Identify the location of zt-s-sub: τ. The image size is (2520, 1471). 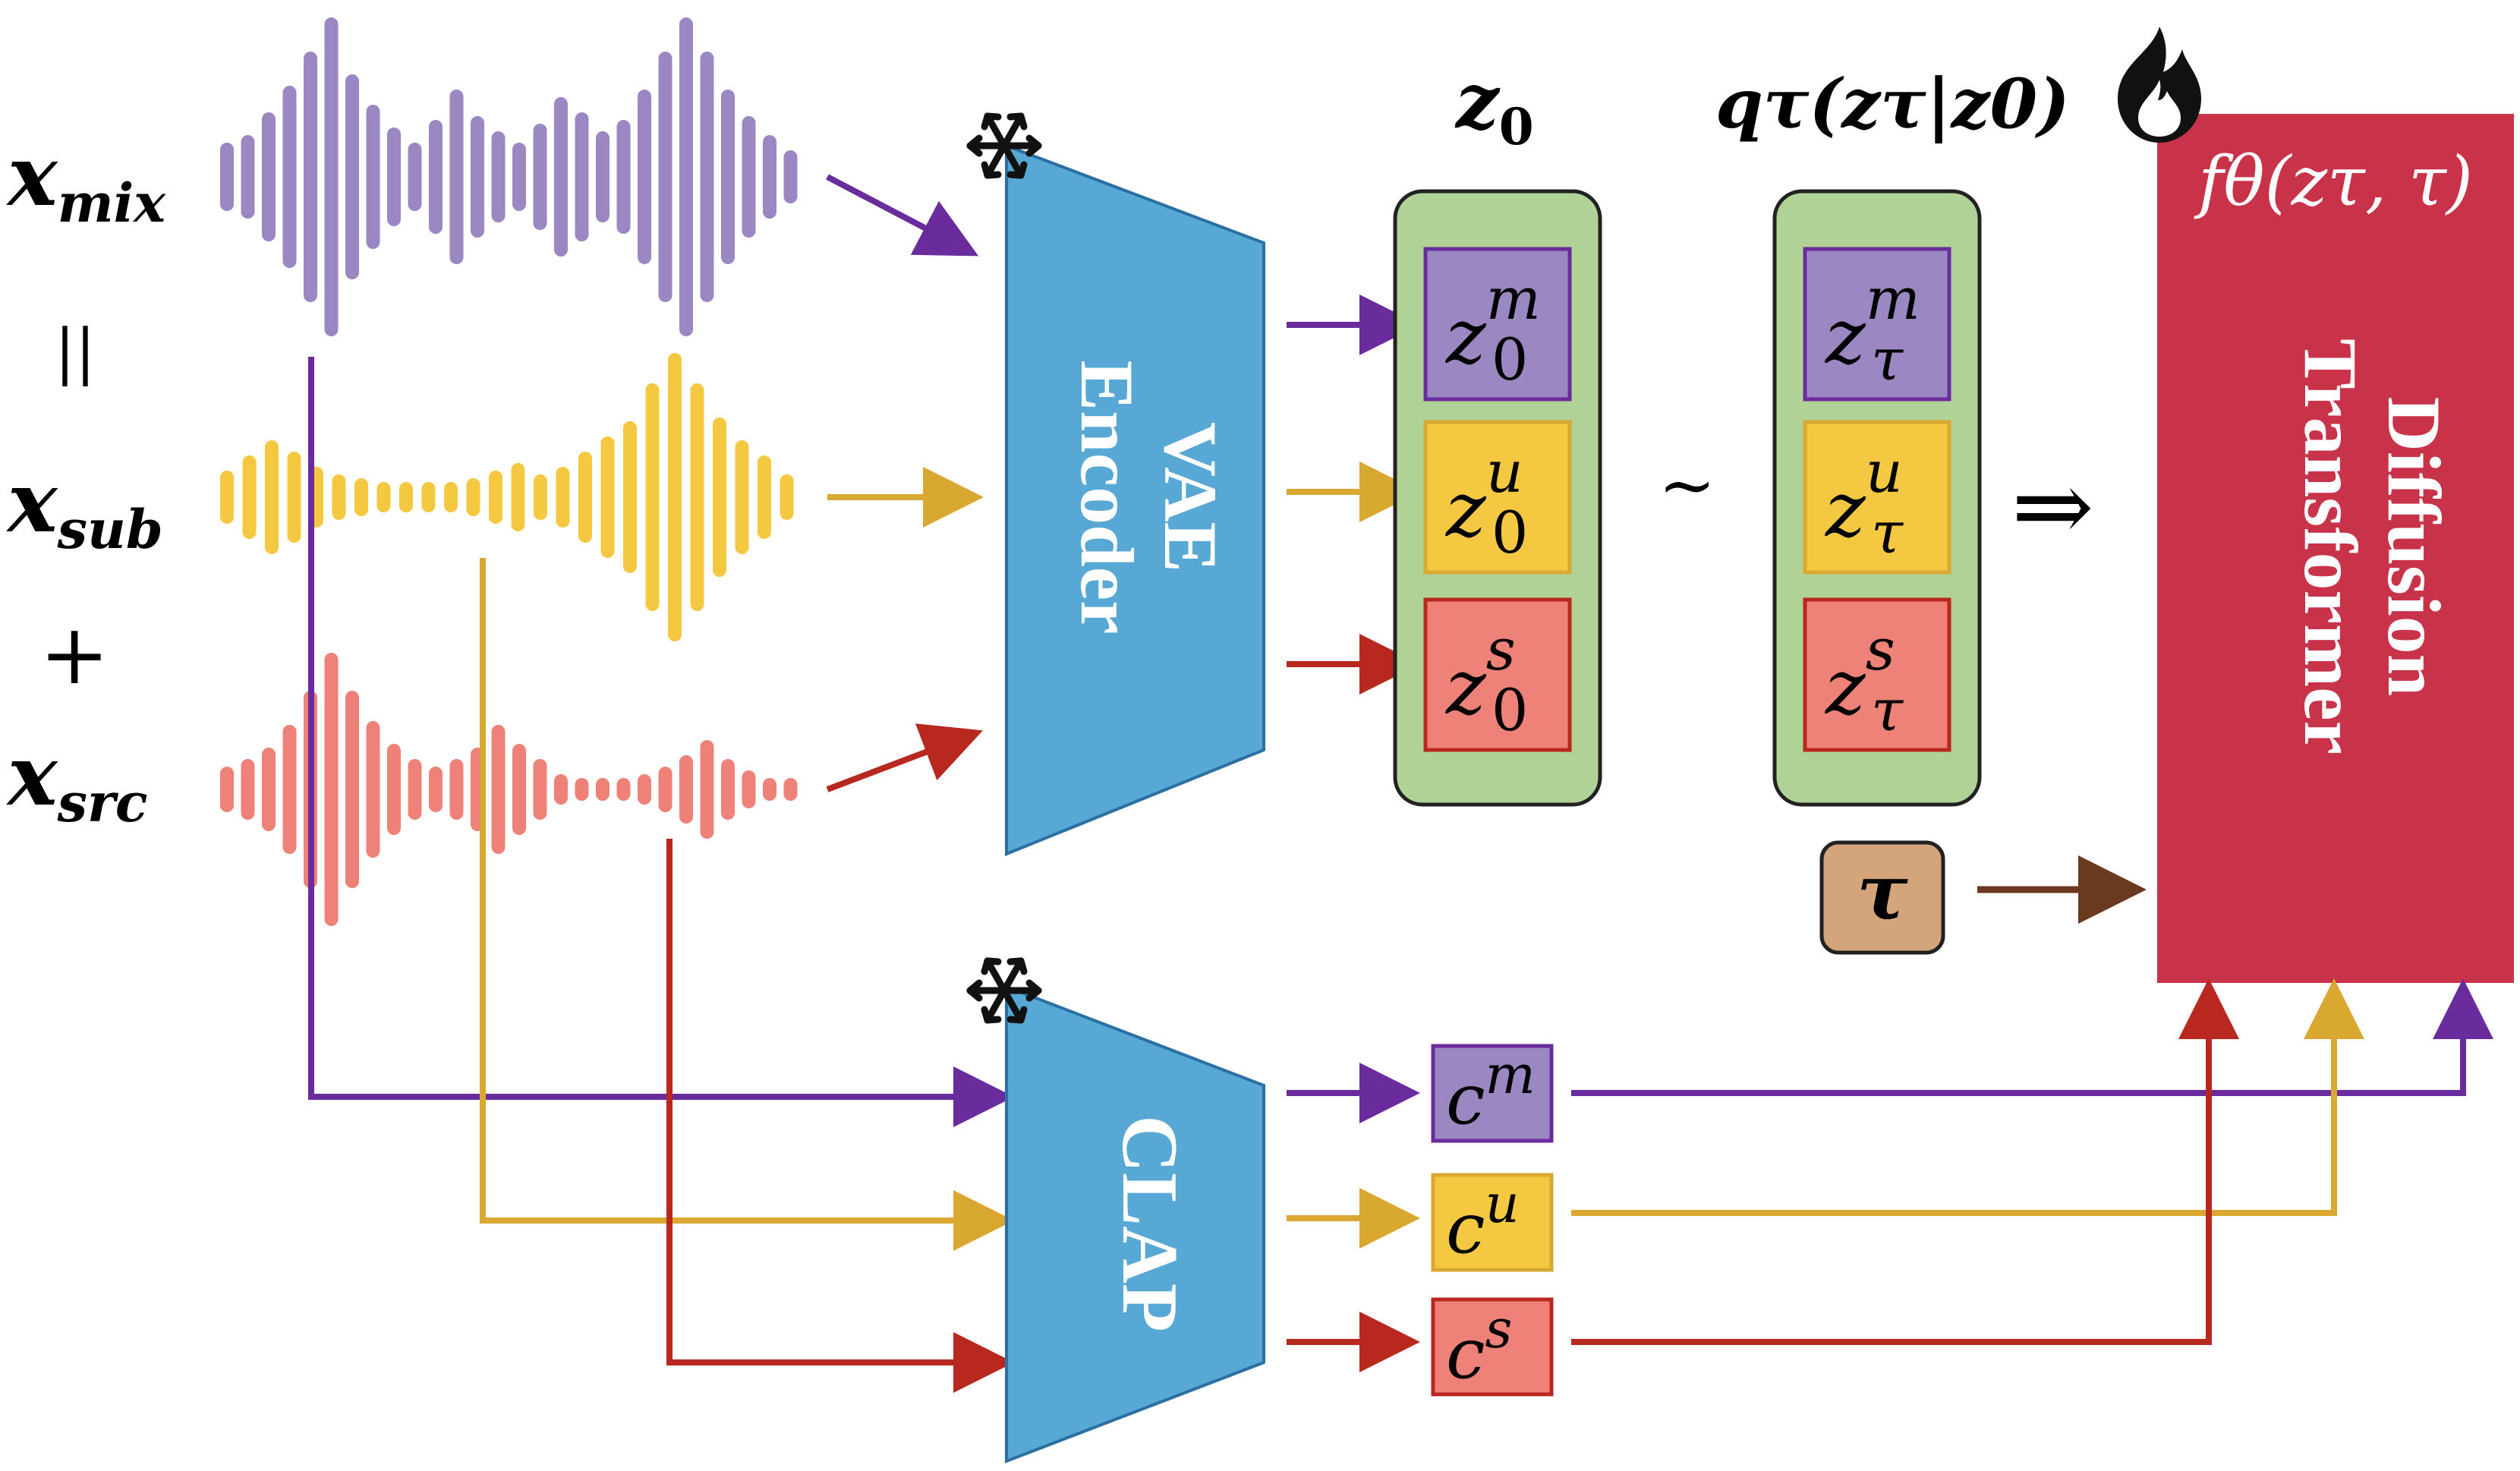
(1888, 710).